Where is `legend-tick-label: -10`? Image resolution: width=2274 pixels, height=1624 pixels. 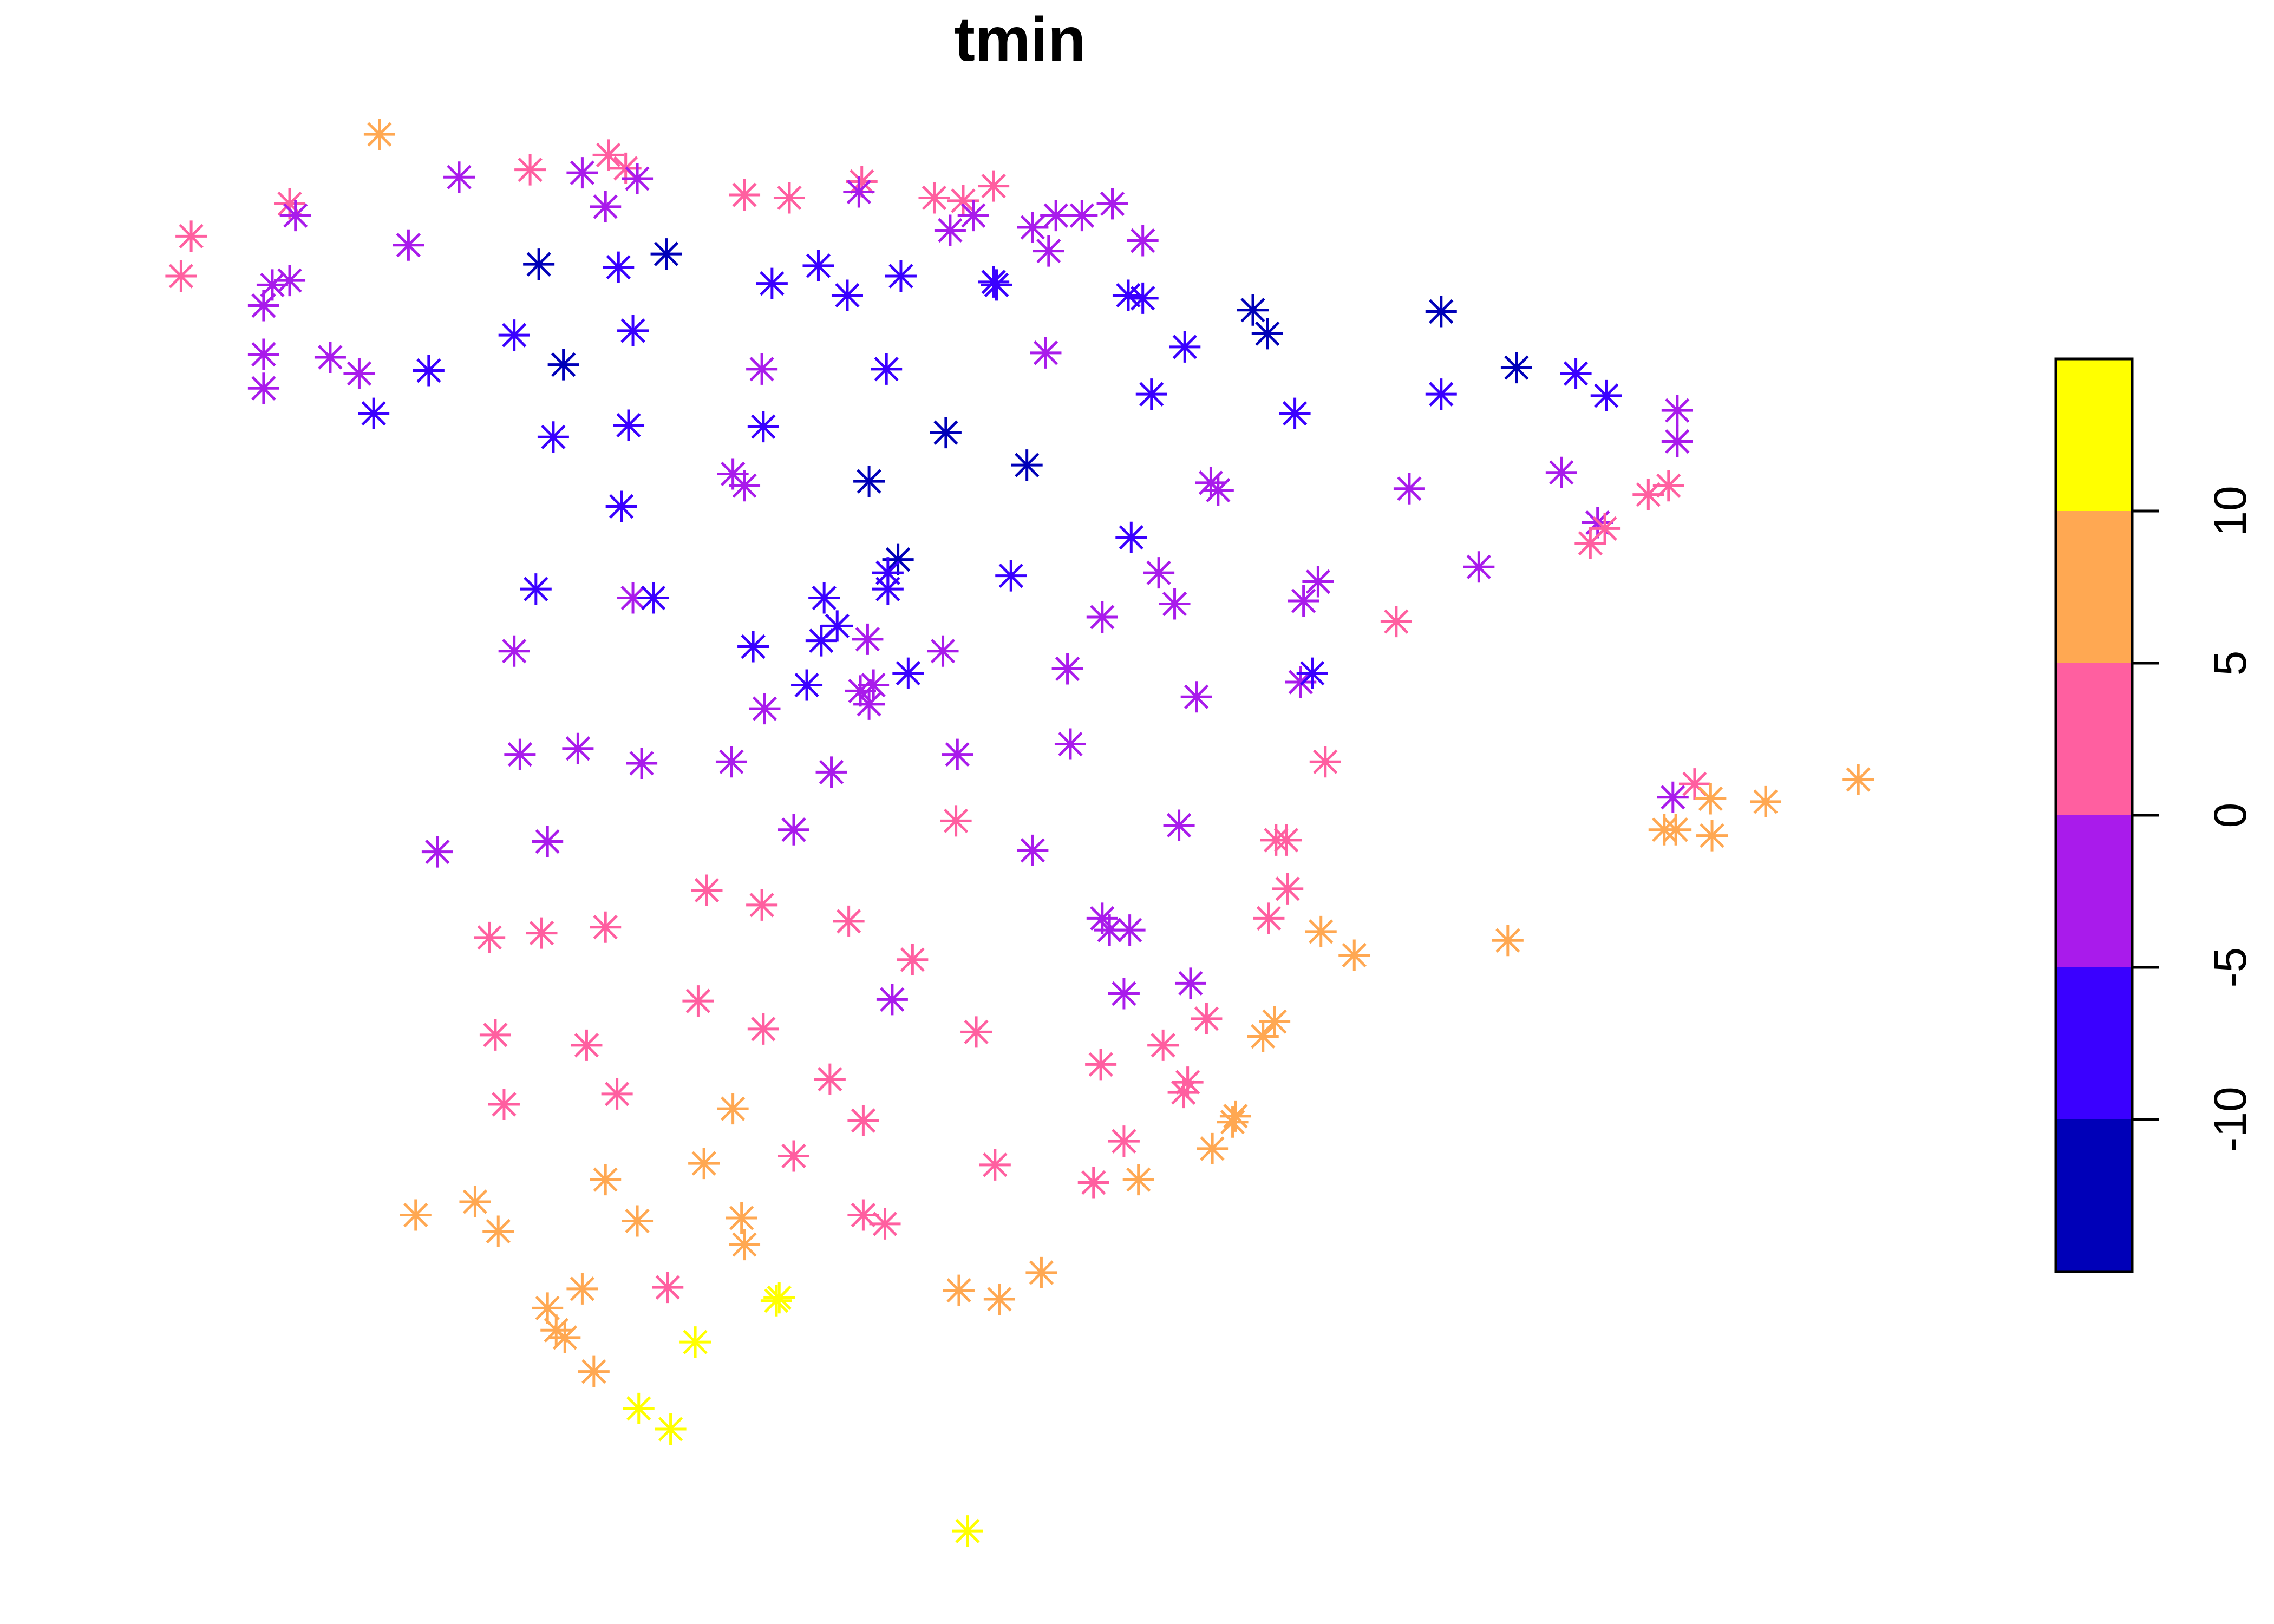 legend-tick-label: -10 is located at coordinates (2231, 1119).